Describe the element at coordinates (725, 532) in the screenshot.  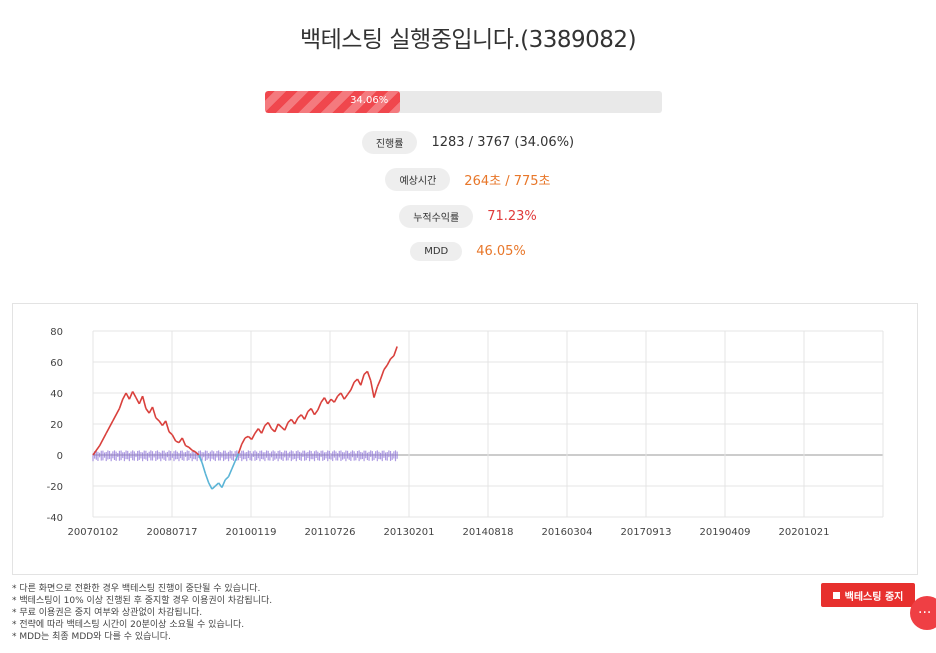
I see `x-tick-label: 20190409` at that location.